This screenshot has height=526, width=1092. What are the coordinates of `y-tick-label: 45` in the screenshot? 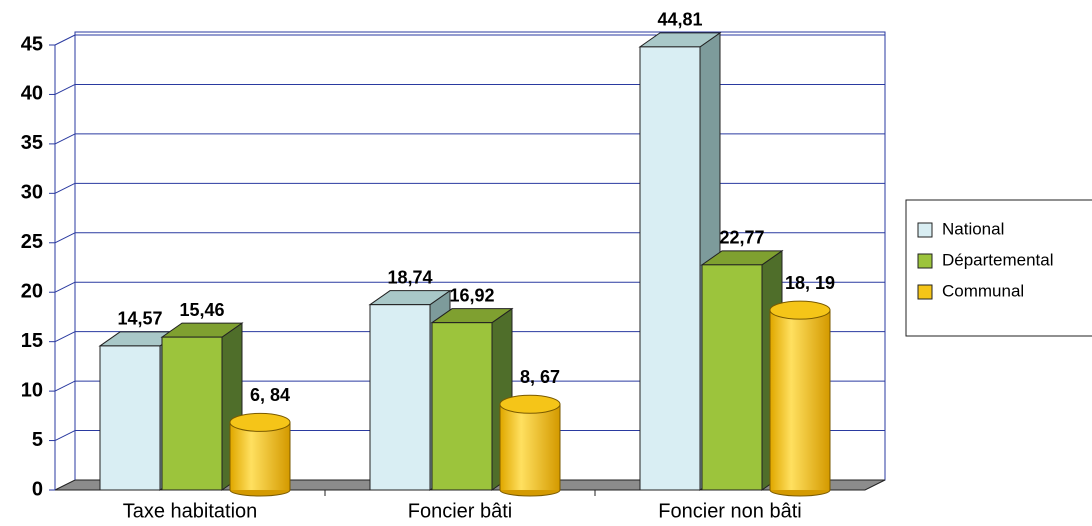 It's located at (32, 44).